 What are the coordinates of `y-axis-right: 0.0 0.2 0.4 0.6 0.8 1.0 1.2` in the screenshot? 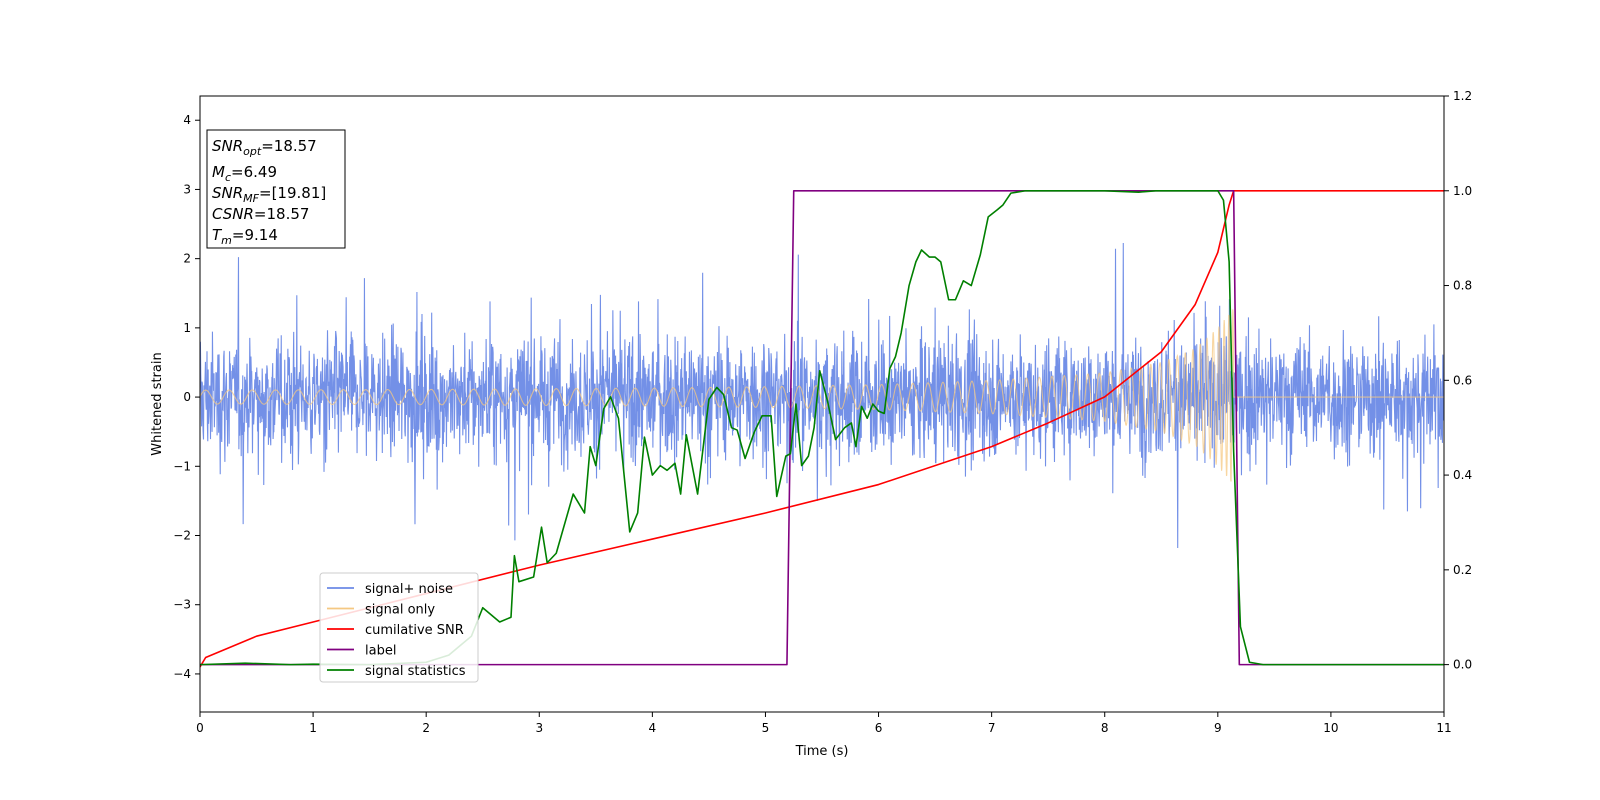 It's located at (1458, 380).